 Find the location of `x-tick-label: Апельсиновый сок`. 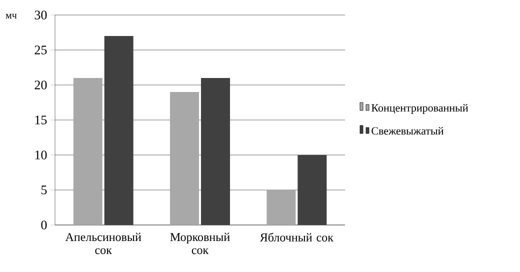

x-tick-label: Апельсиновый сок is located at coordinates (103, 243).